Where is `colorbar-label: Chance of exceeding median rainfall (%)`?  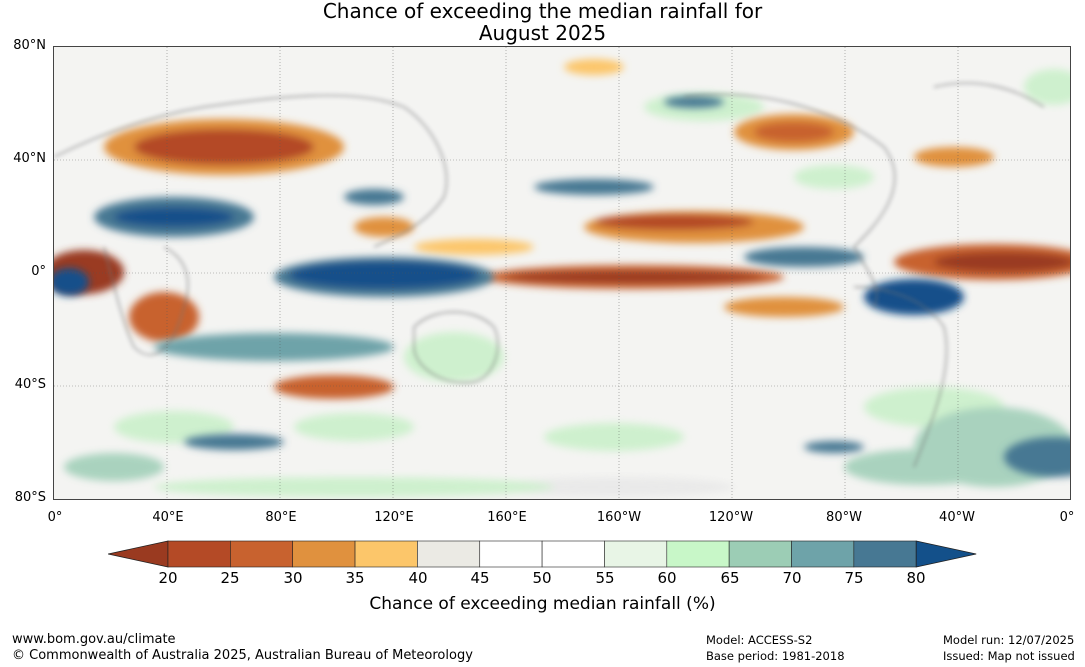
colorbar-label: Chance of exceeding median rainfall (%) is located at coordinates (542, 604).